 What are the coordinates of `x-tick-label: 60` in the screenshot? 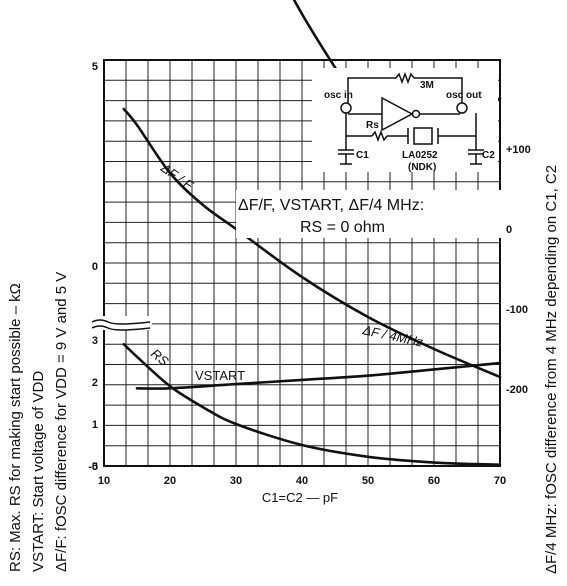 It's located at (434, 481).